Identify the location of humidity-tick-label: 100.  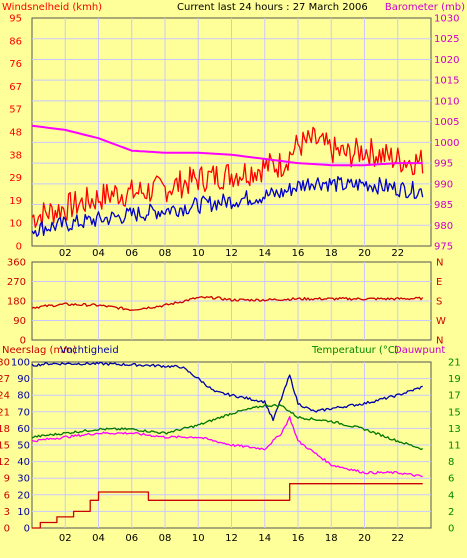
(20, 363).